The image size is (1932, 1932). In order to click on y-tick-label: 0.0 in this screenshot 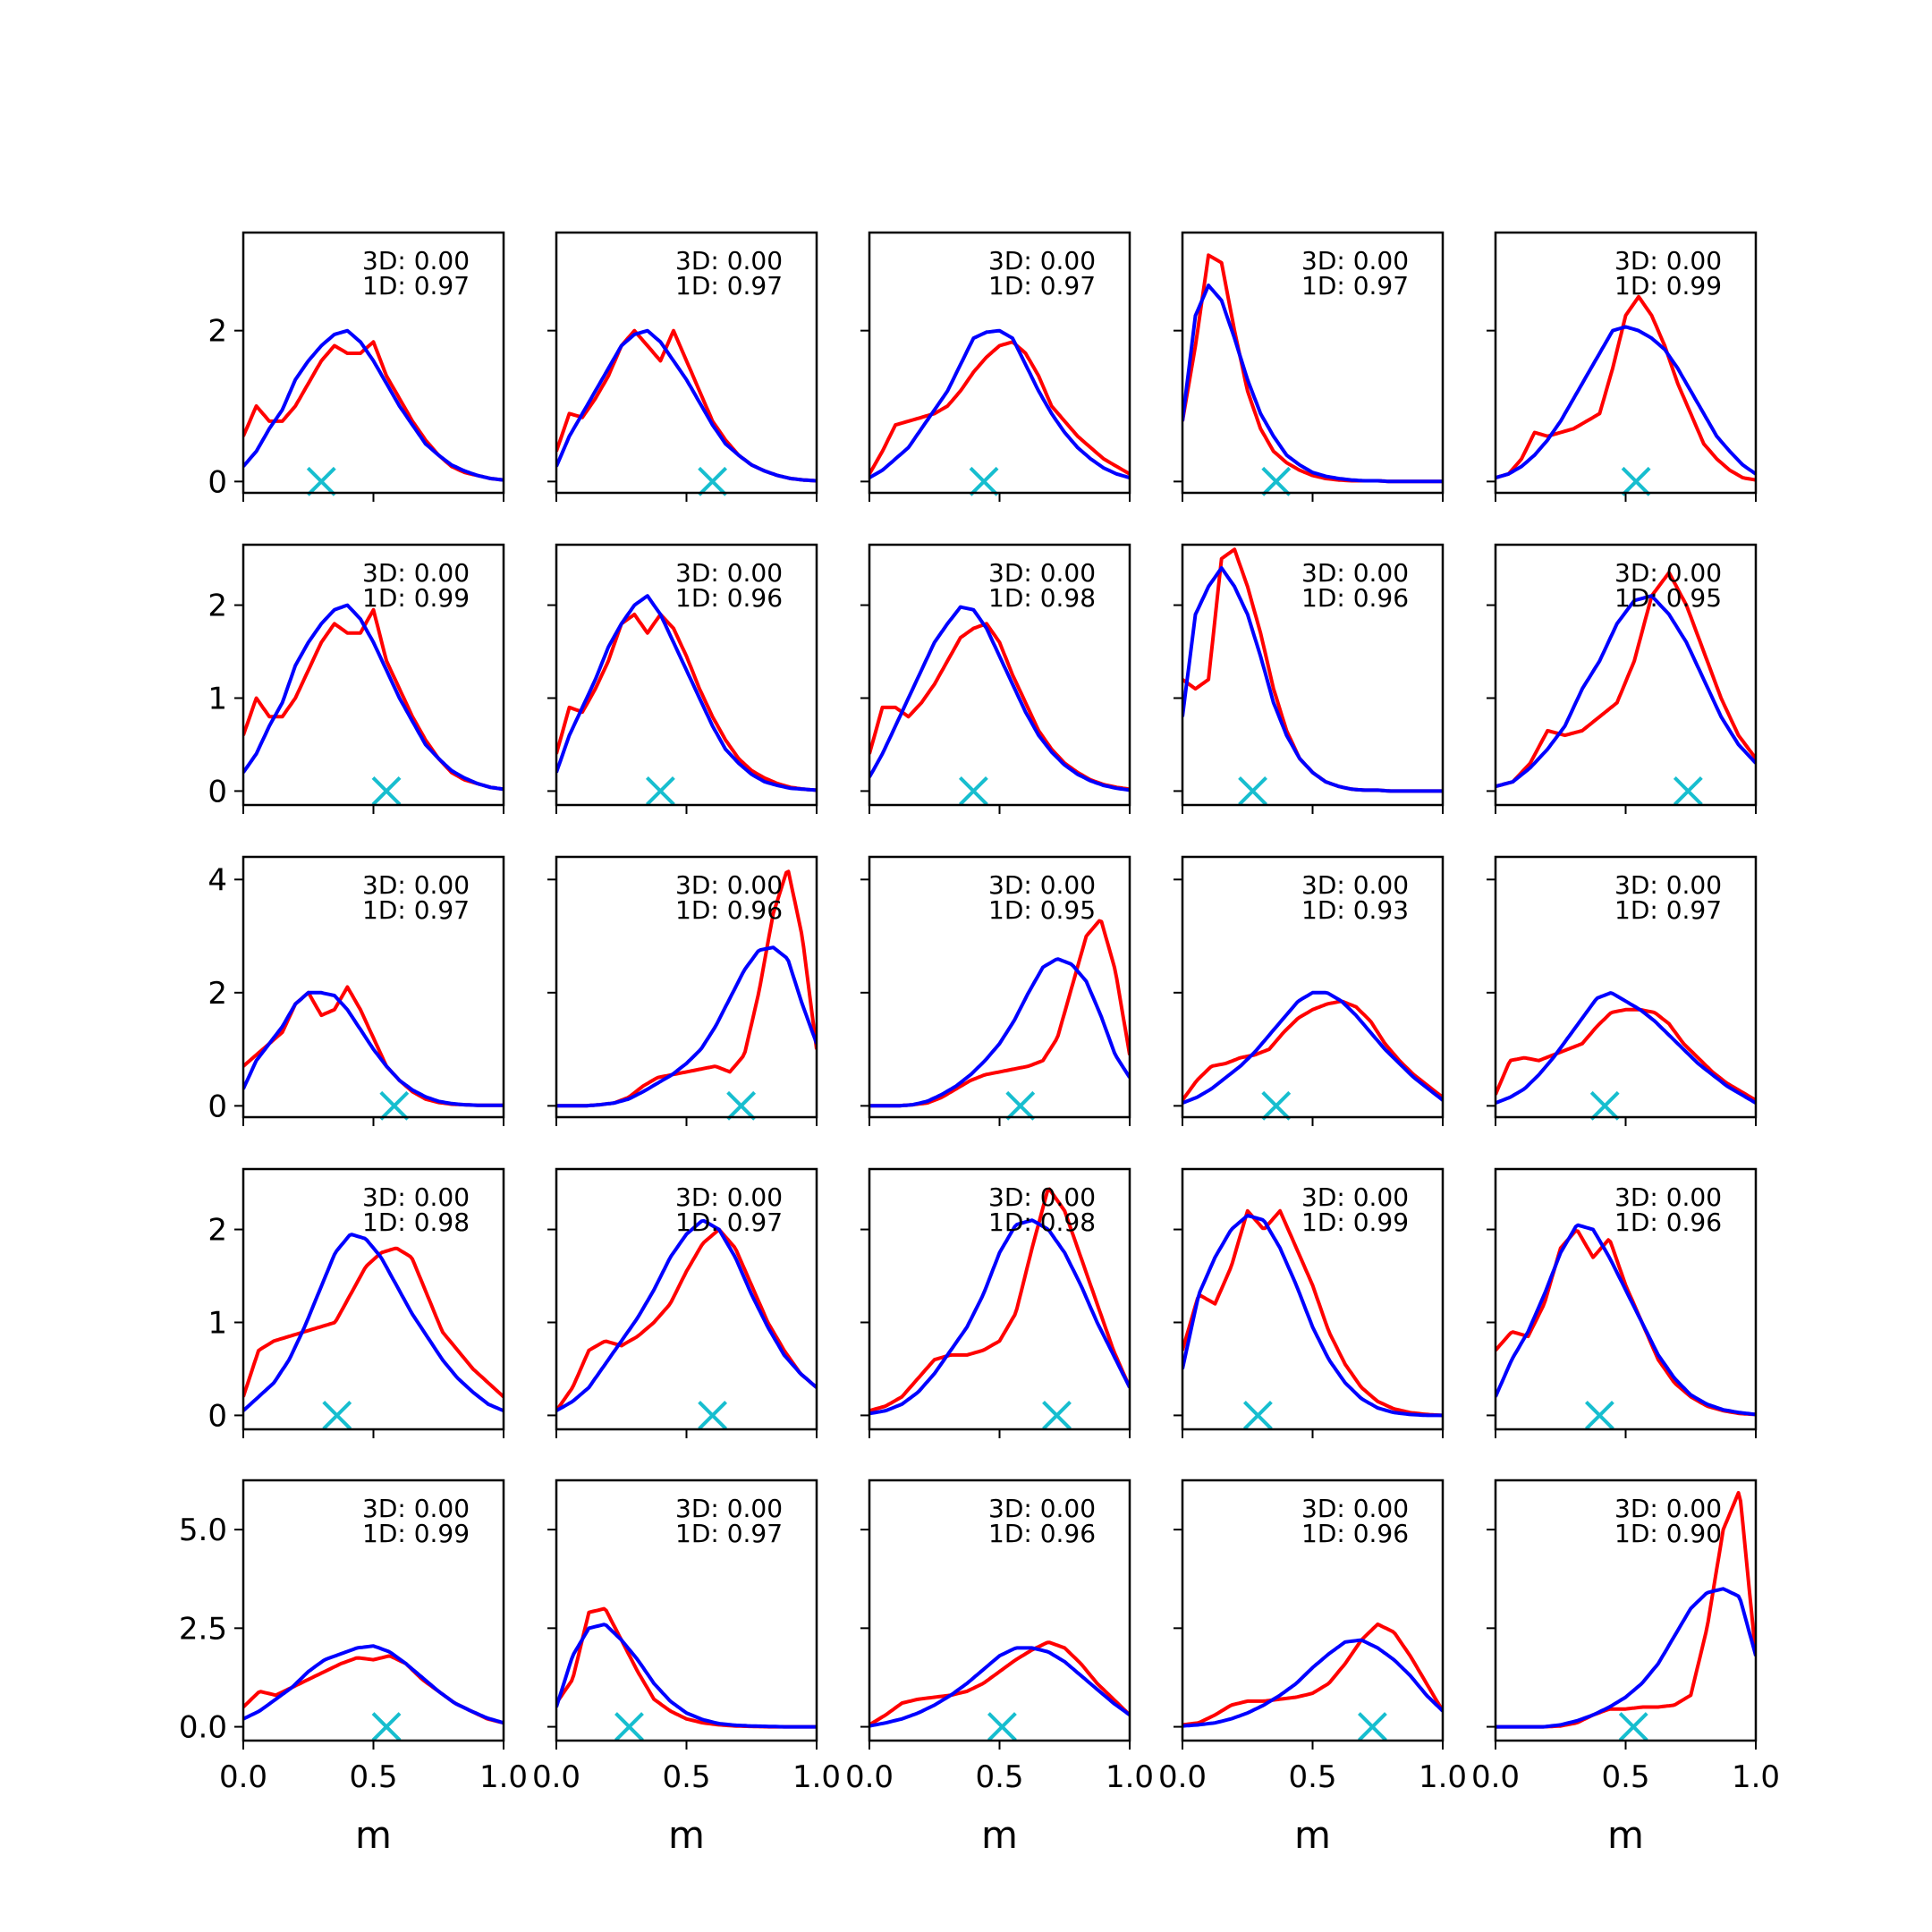, I will do `click(203, 1728)`.